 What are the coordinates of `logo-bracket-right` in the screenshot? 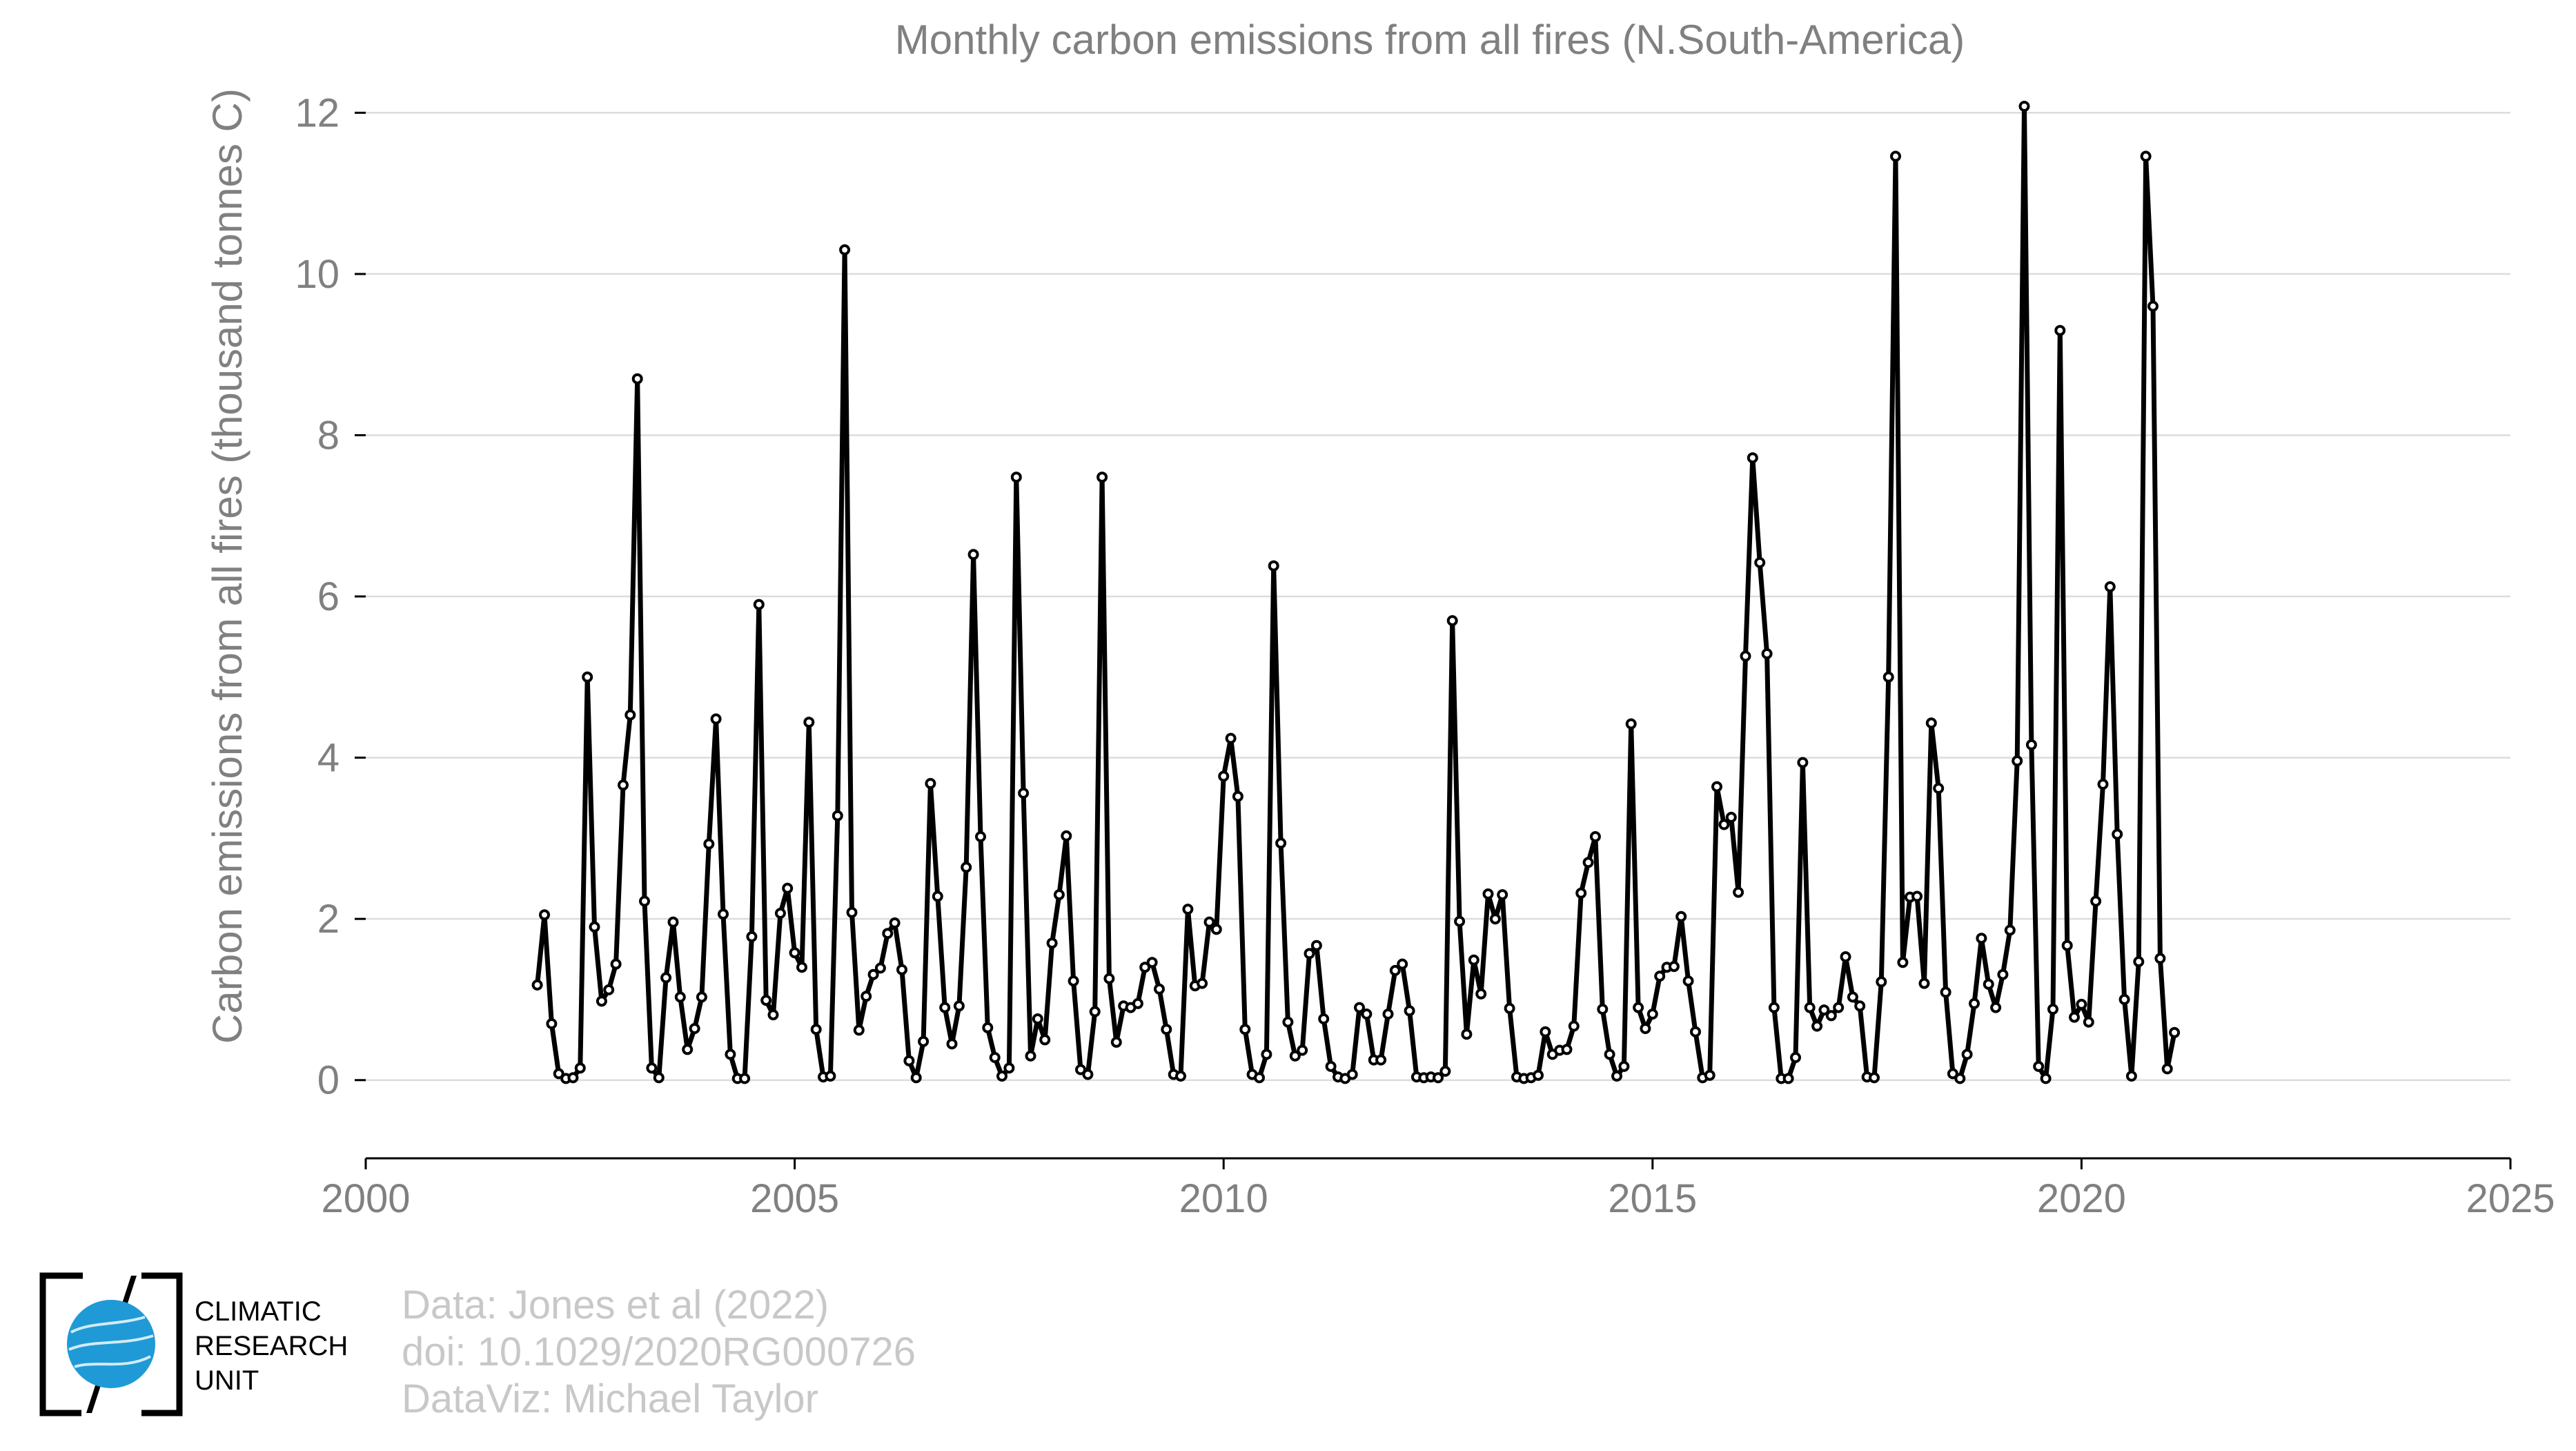 It's located at (162, 1344).